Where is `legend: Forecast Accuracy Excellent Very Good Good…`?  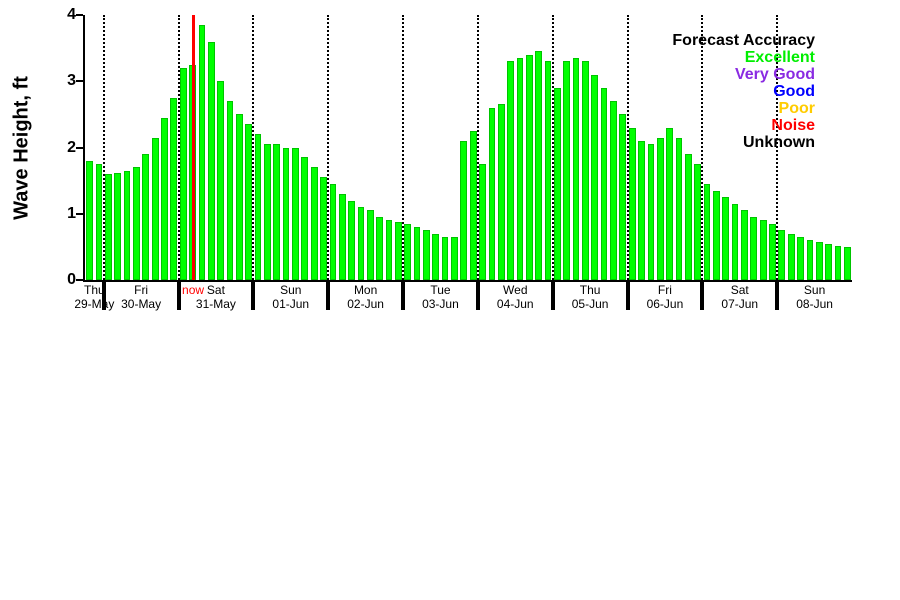 legend: Forecast Accuracy Excellent Very Good Good… is located at coordinates (743, 91).